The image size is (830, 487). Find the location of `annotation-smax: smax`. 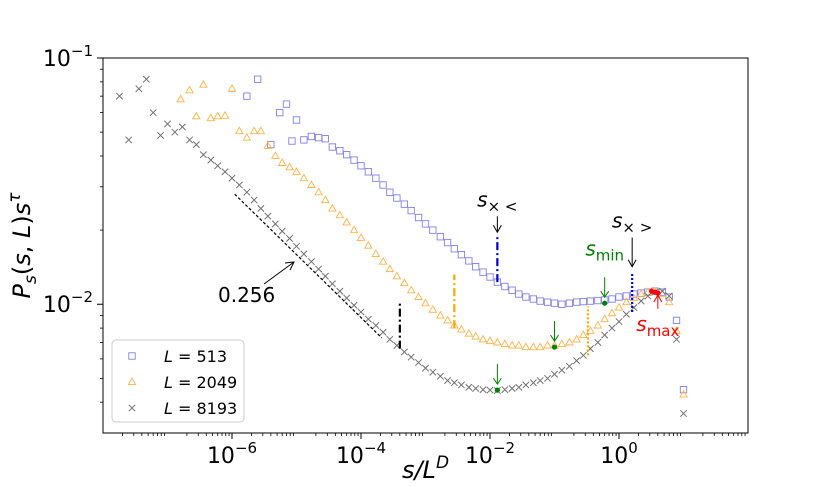

annotation-smax: smax is located at coordinates (657, 326).